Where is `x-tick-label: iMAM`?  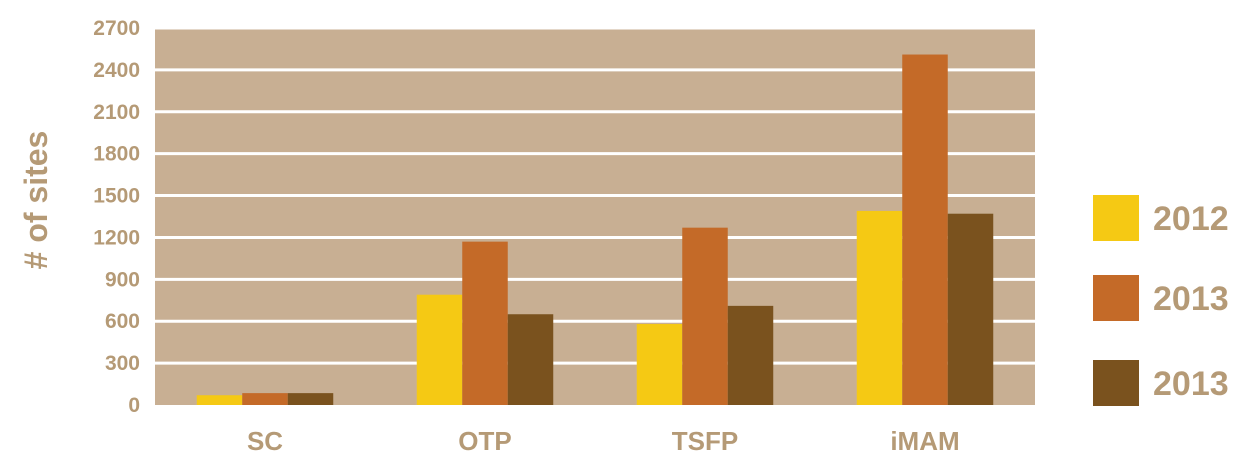 x-tick-label: iMAM is located at coordinates (924, 440).